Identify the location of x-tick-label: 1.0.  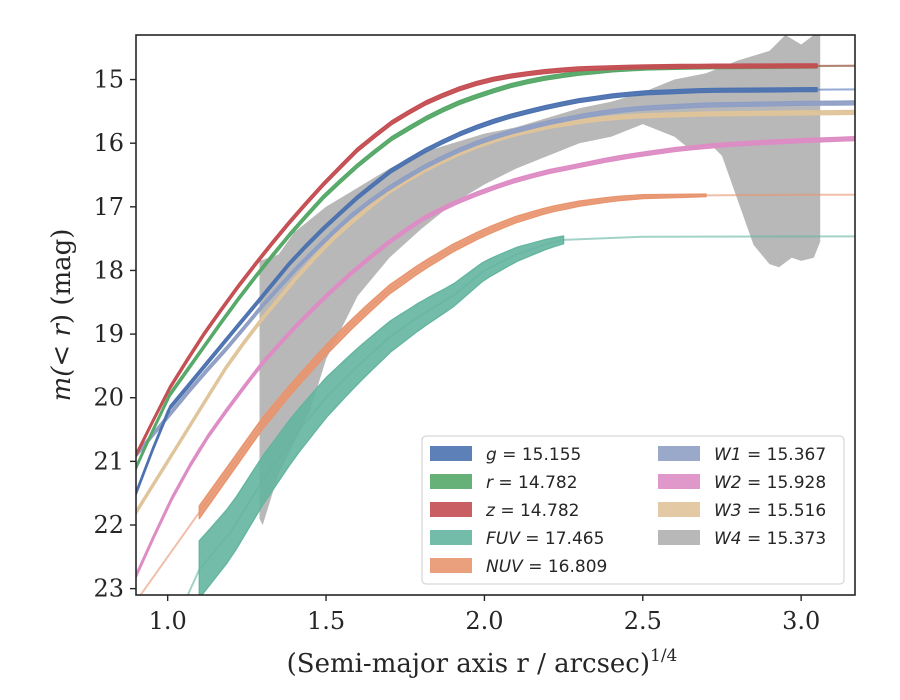
(168, 621).